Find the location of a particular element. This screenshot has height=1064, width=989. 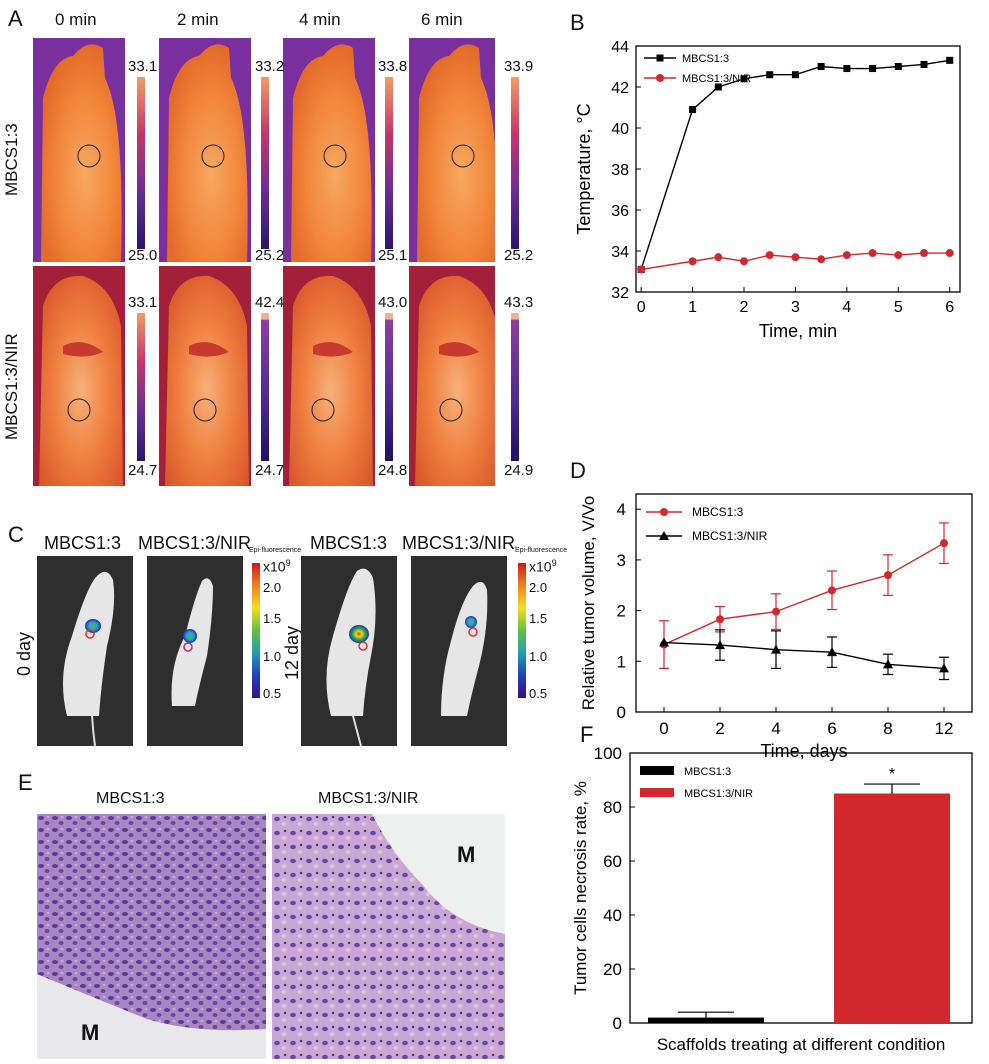

significance-mark-f: * is located at coordinates (892, 774).